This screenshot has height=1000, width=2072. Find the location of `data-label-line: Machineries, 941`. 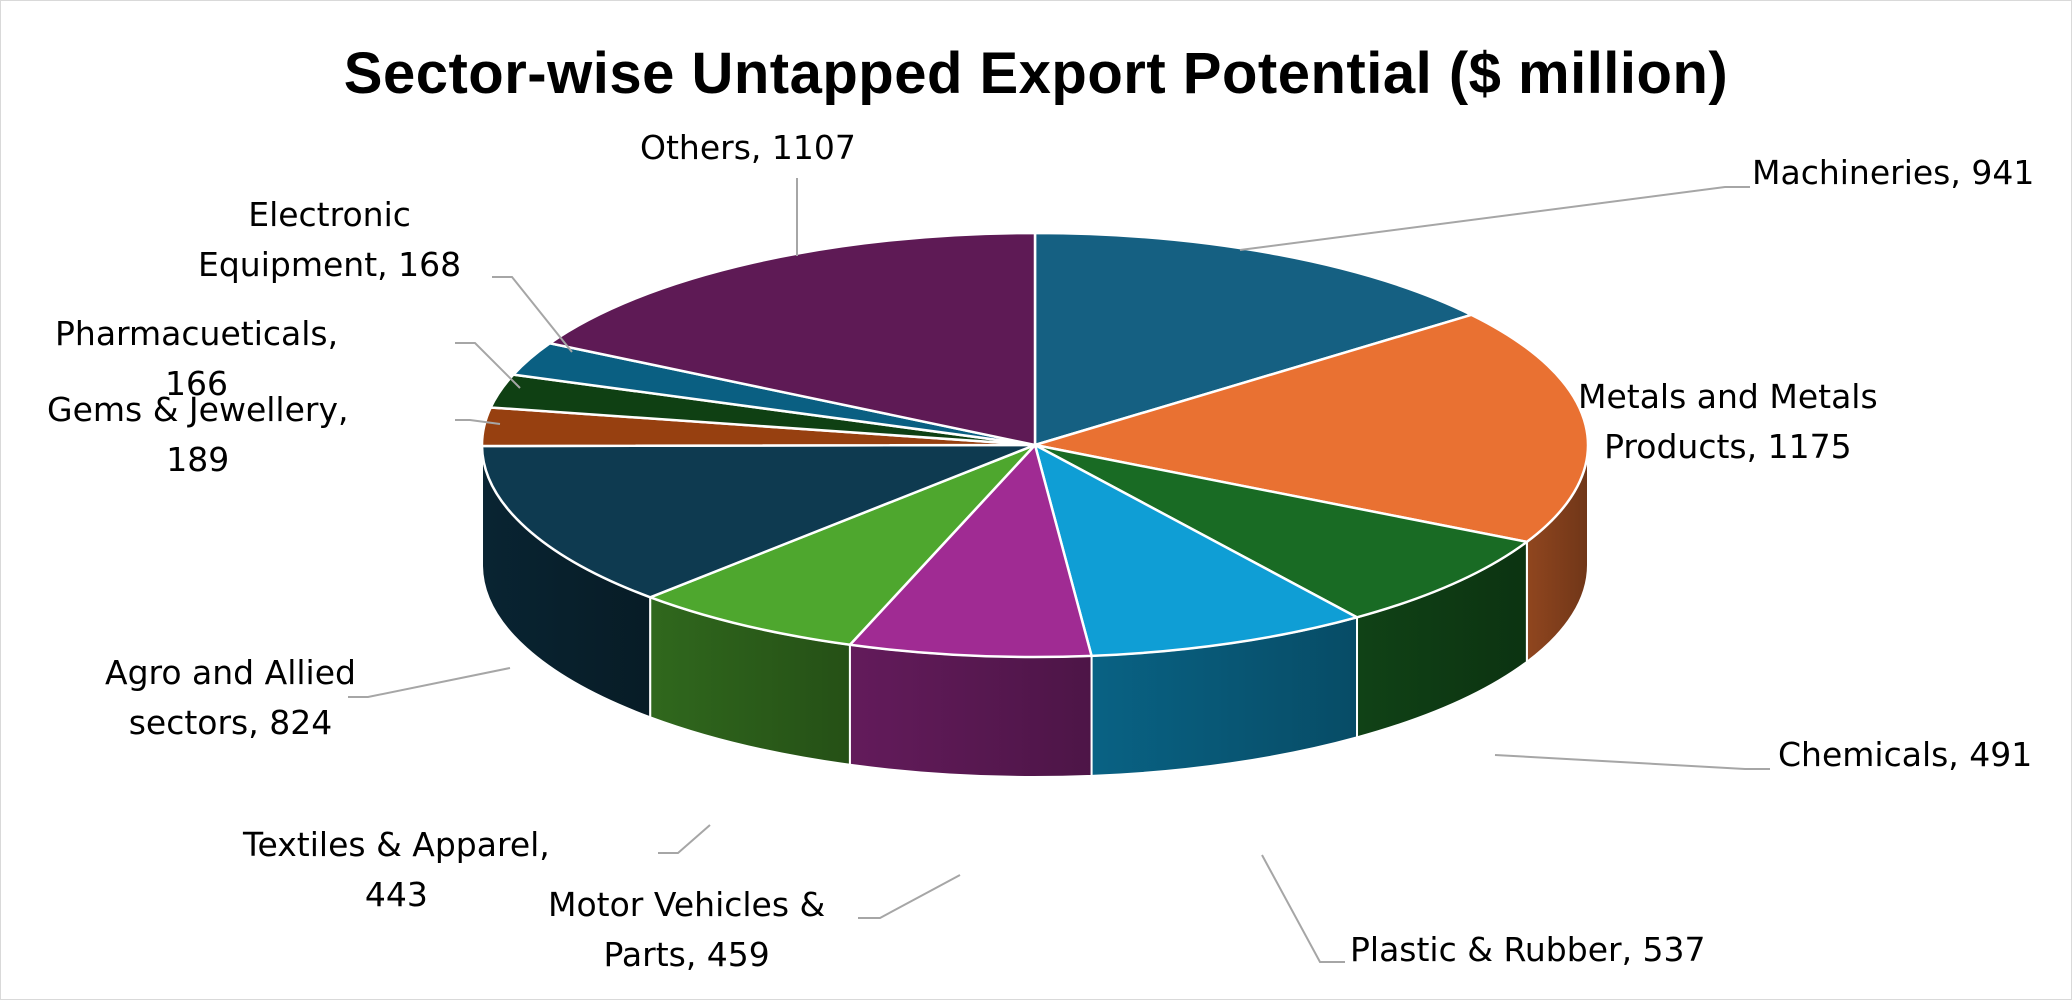

data-label-line: Machineries, 941 is located at coordinates (1893, 172).